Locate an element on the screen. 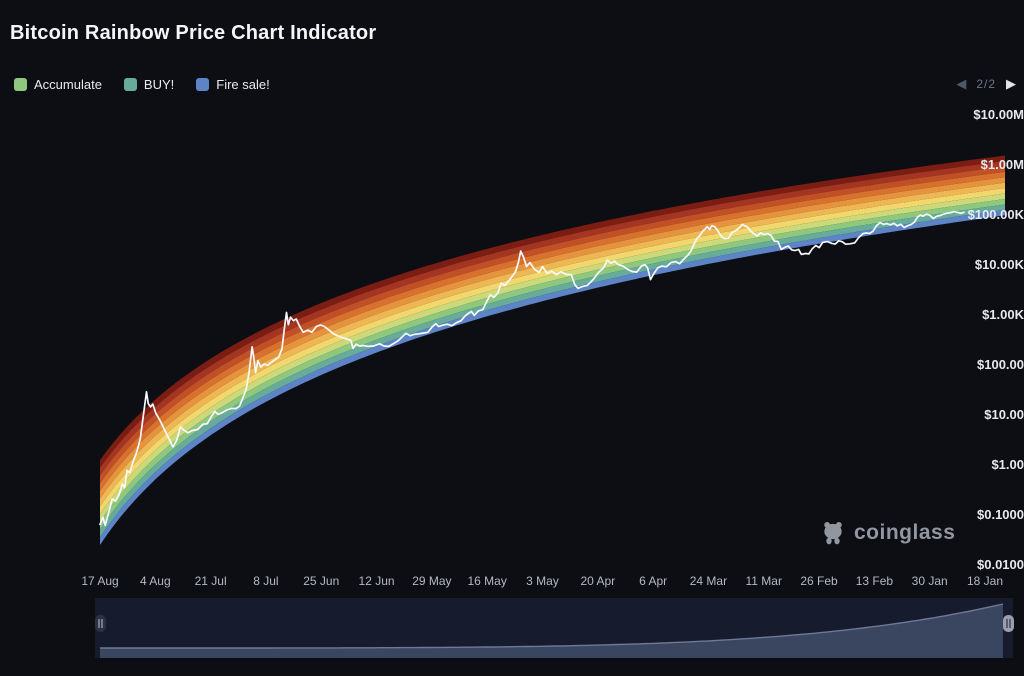 This screenshot has width=1024, height=676. x-axis-label: 4 Aug is located at coordinates (155, 581).